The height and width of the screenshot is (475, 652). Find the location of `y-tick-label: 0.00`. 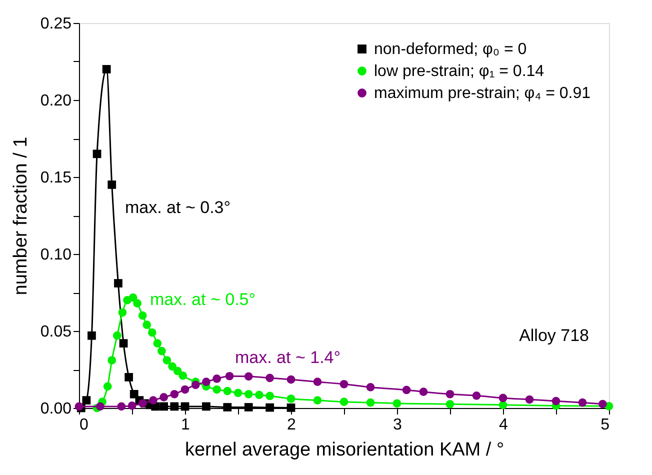

y-tick-label: 0.00 is located at coordinates (56, 409).